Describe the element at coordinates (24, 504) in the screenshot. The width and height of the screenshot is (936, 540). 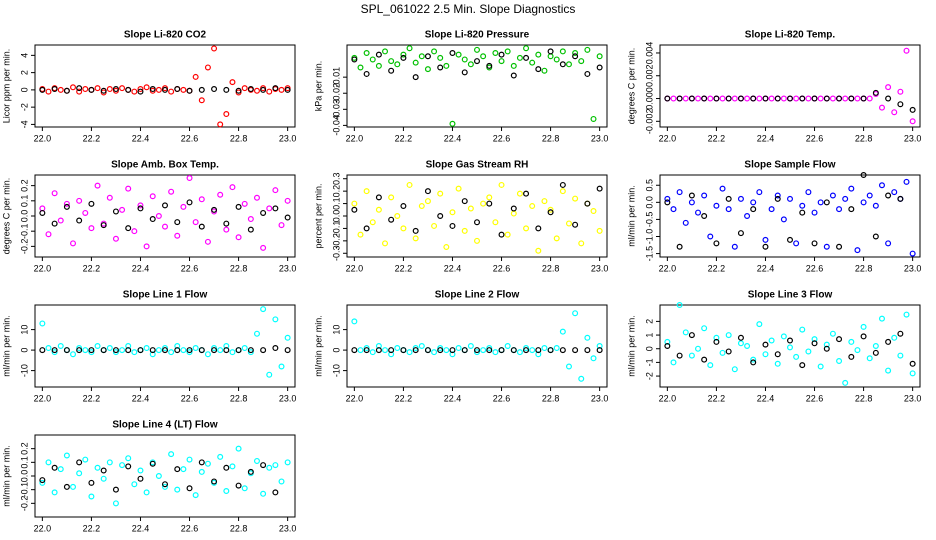
I see `y-tick-label: -0.2` at that location.